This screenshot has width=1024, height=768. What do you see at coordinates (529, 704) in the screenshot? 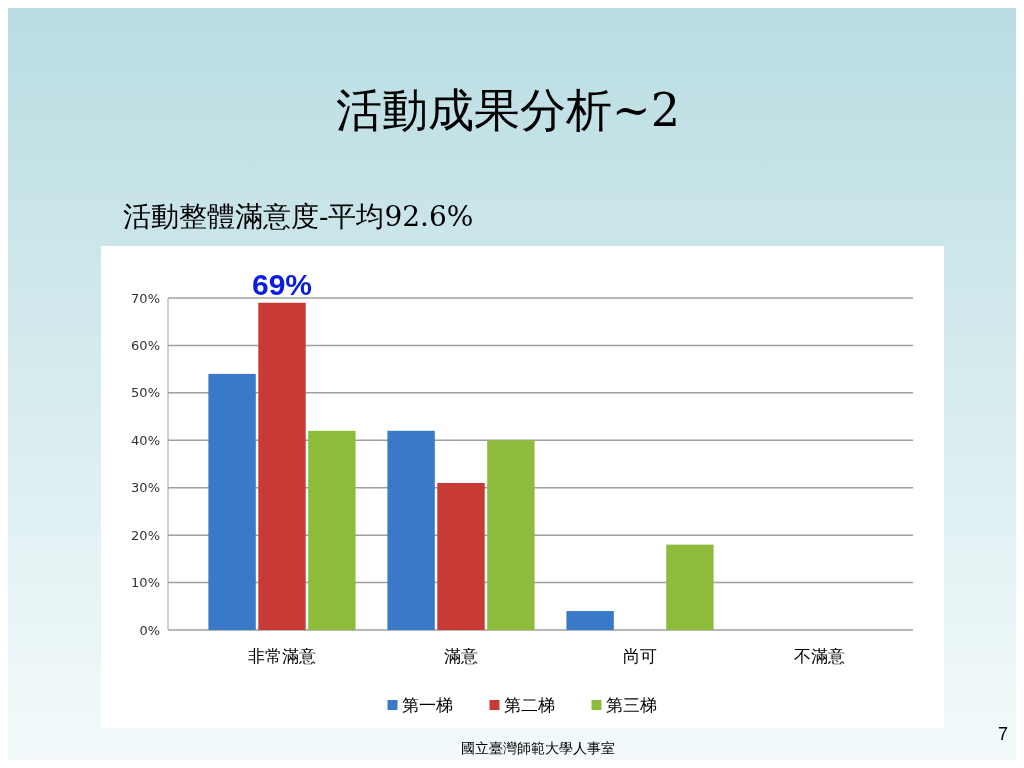
I see `legend-label: 第二梯` at bounding box center [529, 704].